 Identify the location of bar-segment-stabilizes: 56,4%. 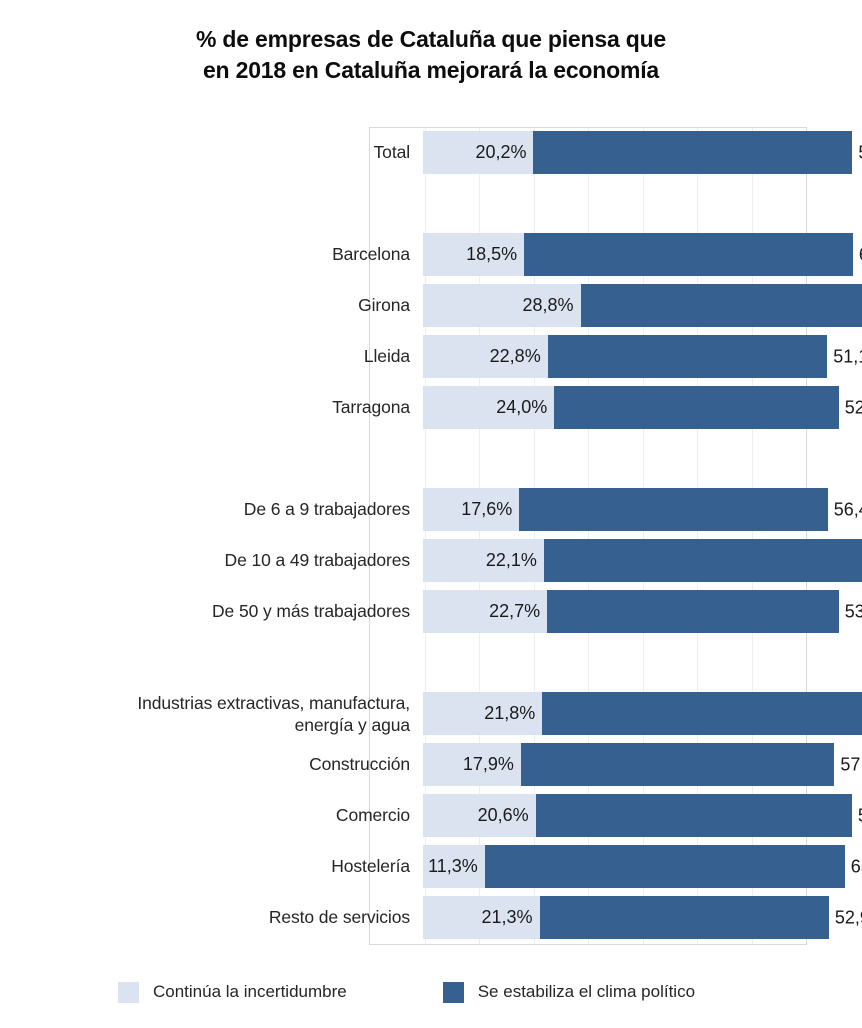
(690, 509).